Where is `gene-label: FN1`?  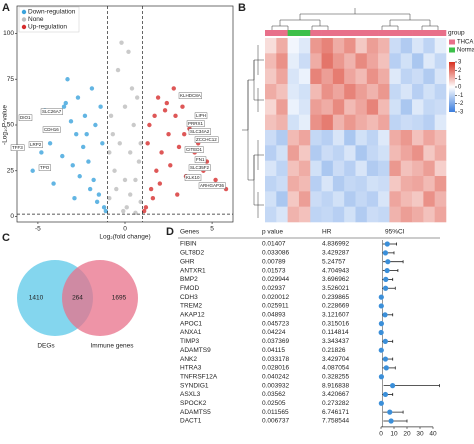 gene-label: FN1 is located at coordinates (200, 159).